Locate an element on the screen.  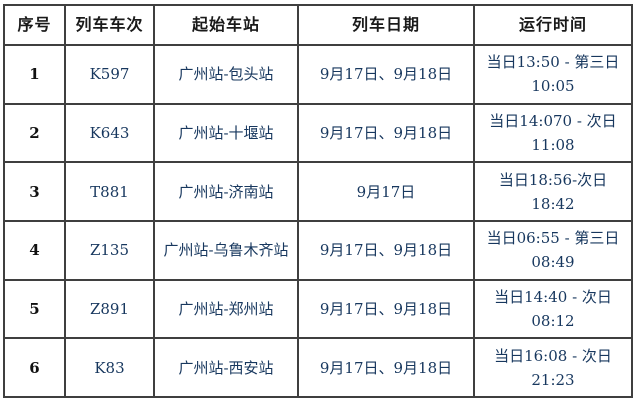
cell-run-time: 当日16:08 - 次日 21:23 is located at coordinates (553, 367).